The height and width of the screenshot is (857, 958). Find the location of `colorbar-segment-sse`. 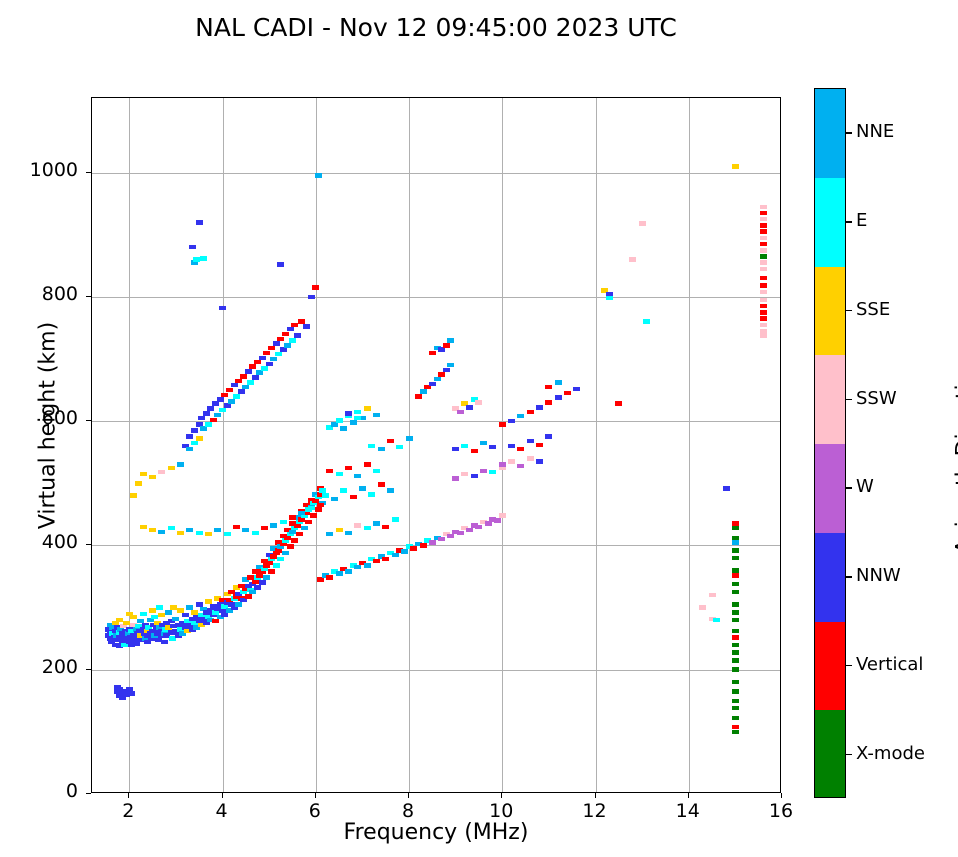

colorbar-segment-sse is located at coordinates (830, 311).